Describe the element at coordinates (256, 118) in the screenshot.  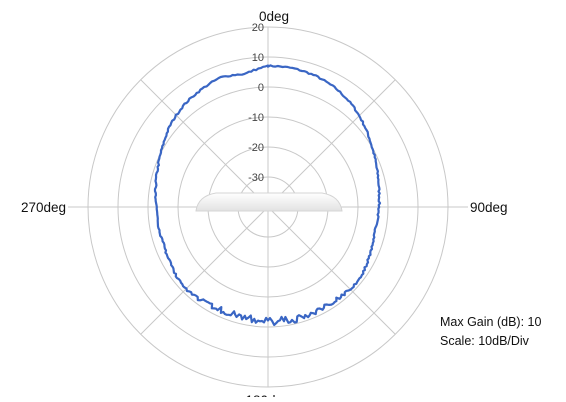
I see `radial-tick-label: -10` at that location.